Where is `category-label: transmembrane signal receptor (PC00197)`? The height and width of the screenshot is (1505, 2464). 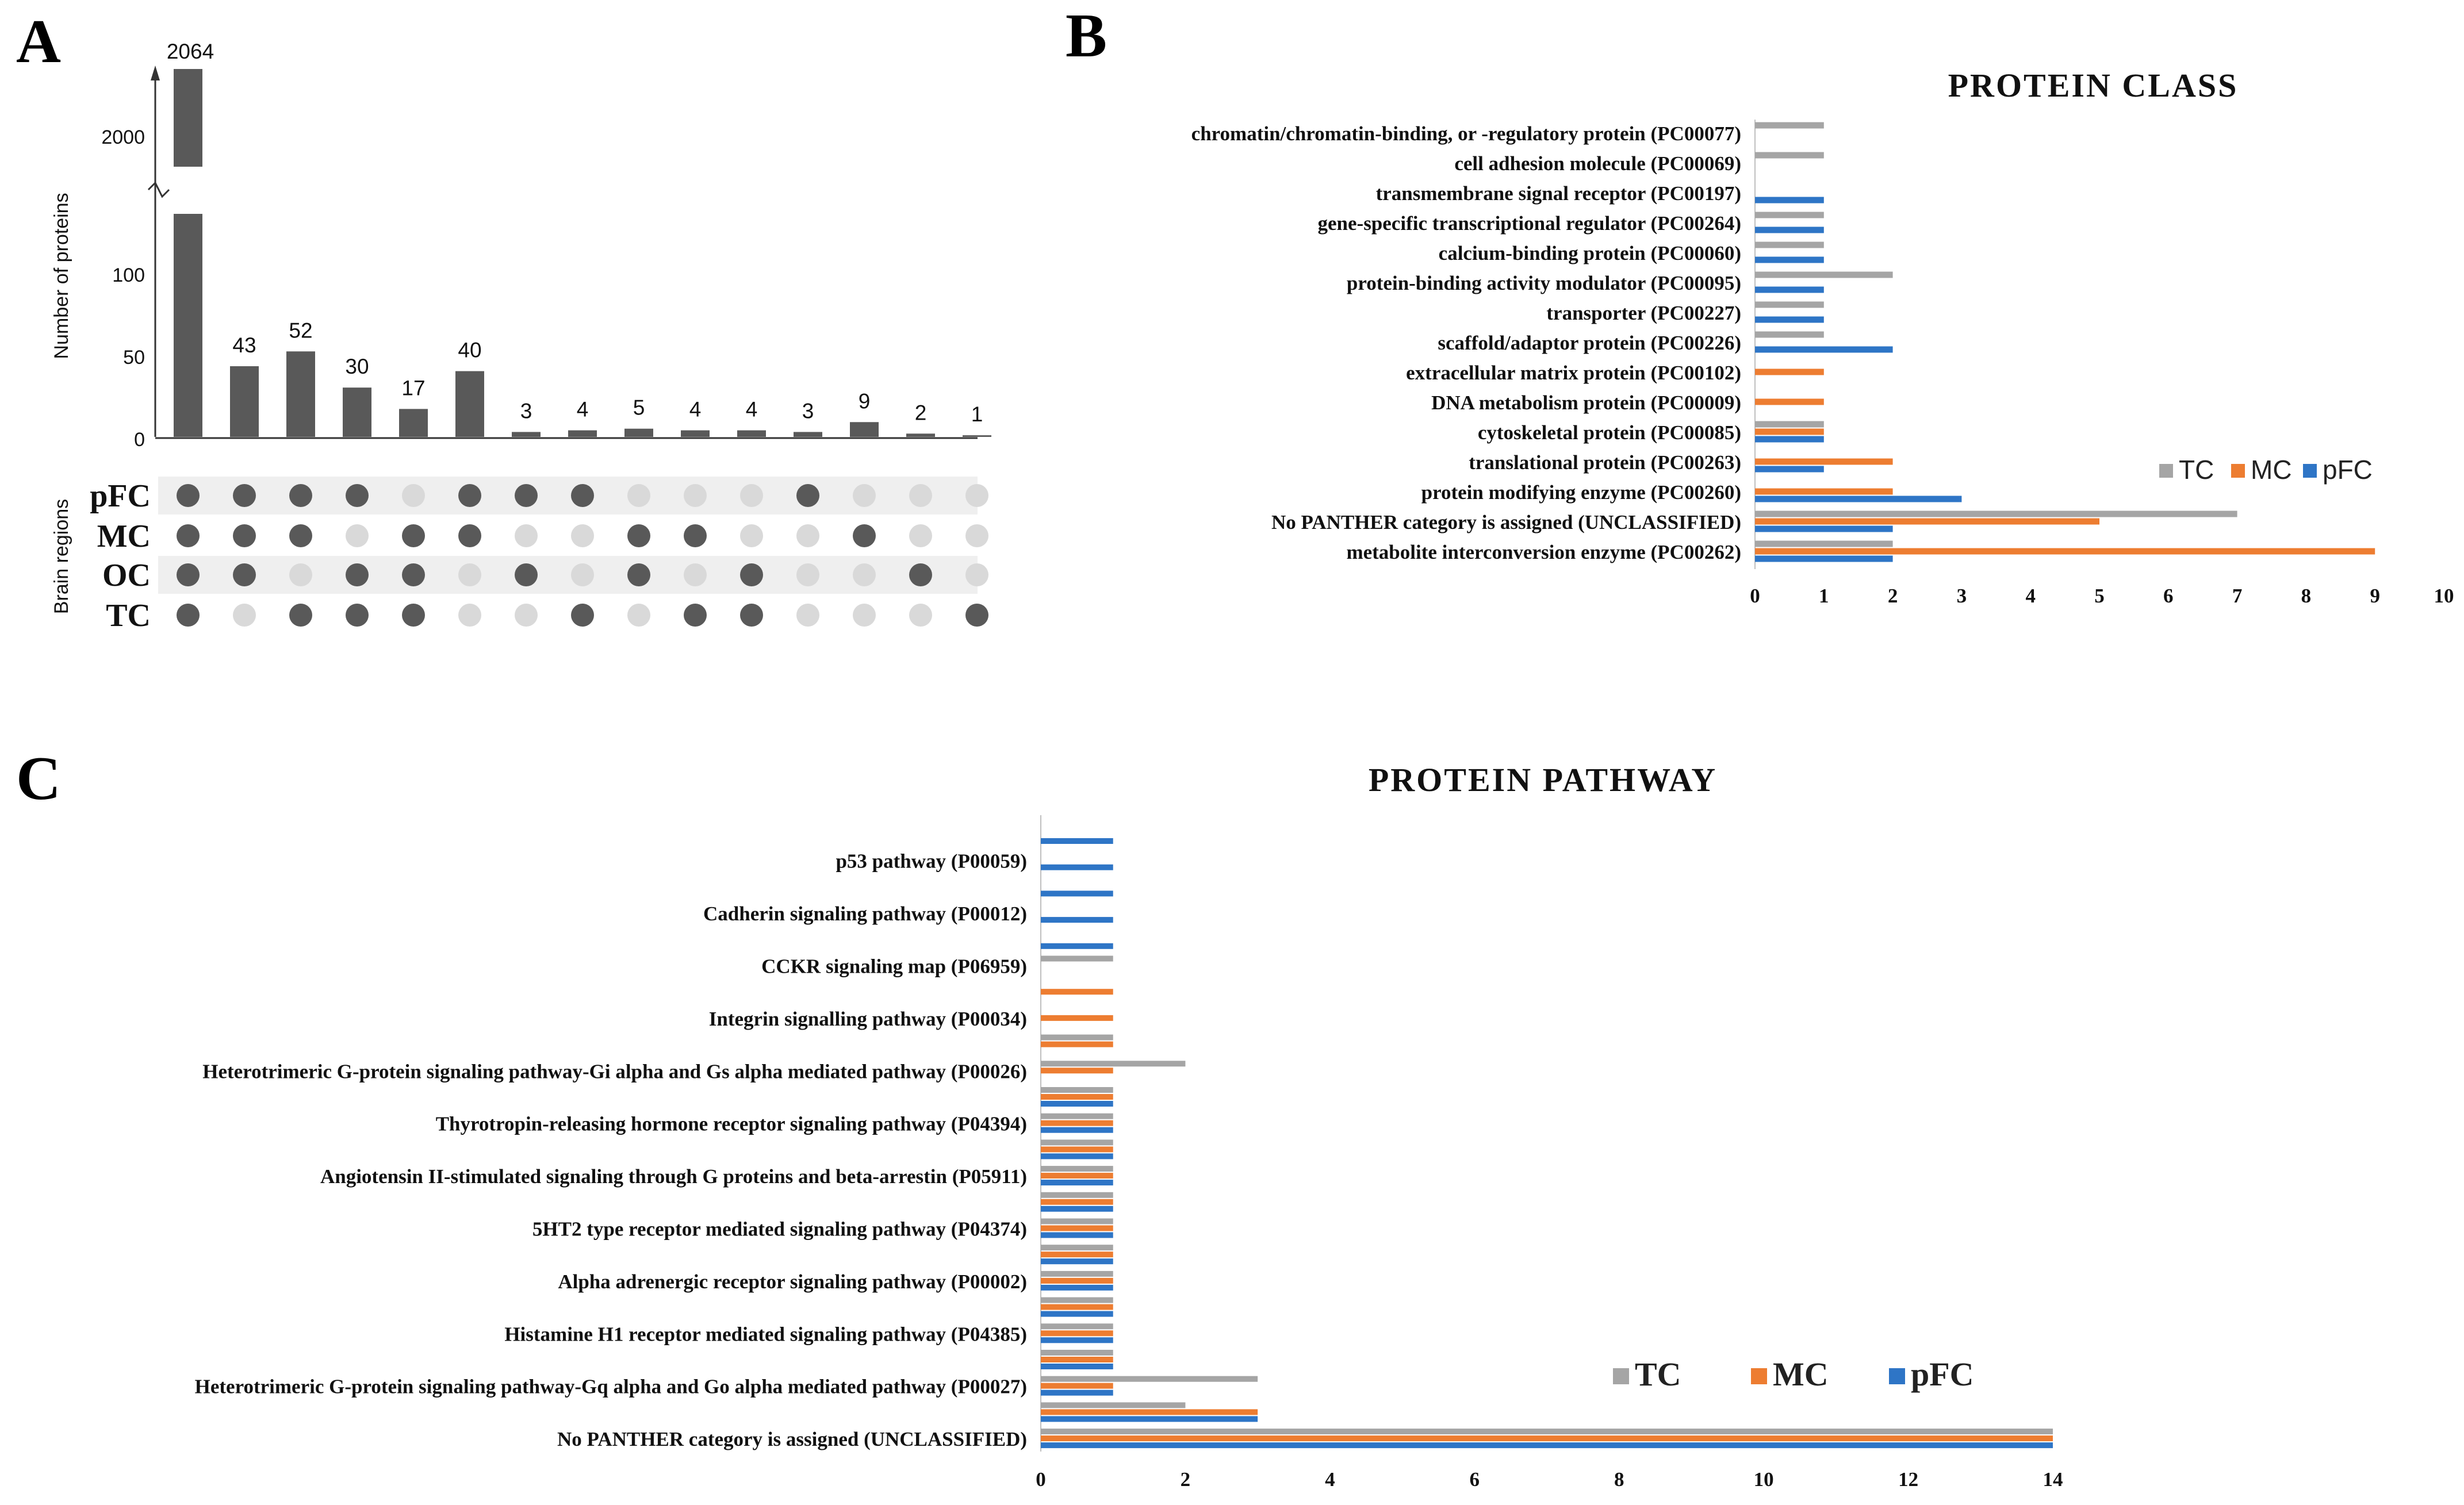
category-label: transmembrane signal receptor (PC00197) is located at coordinates (1558, 193).